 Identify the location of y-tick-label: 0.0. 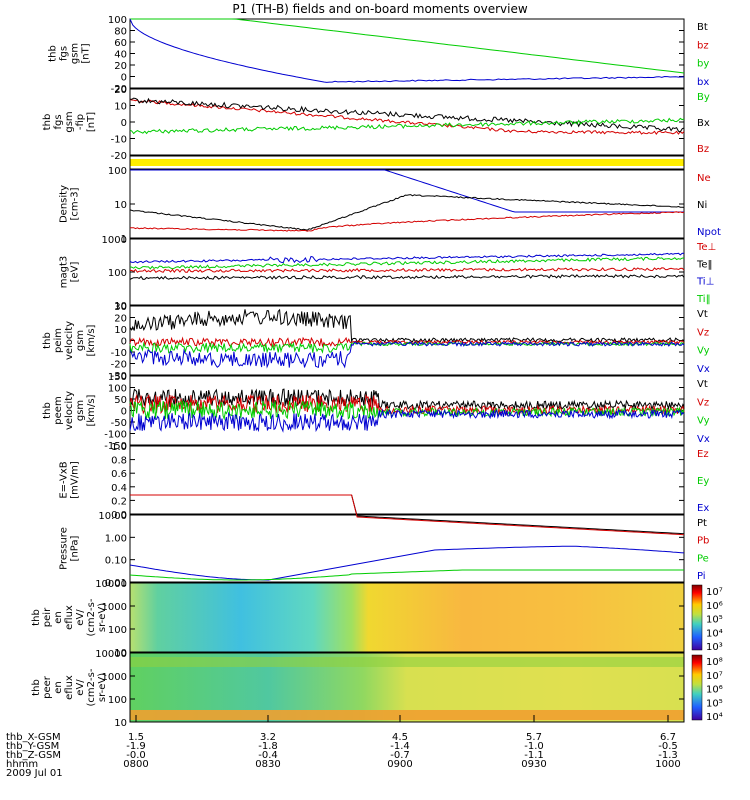
(119, 515).